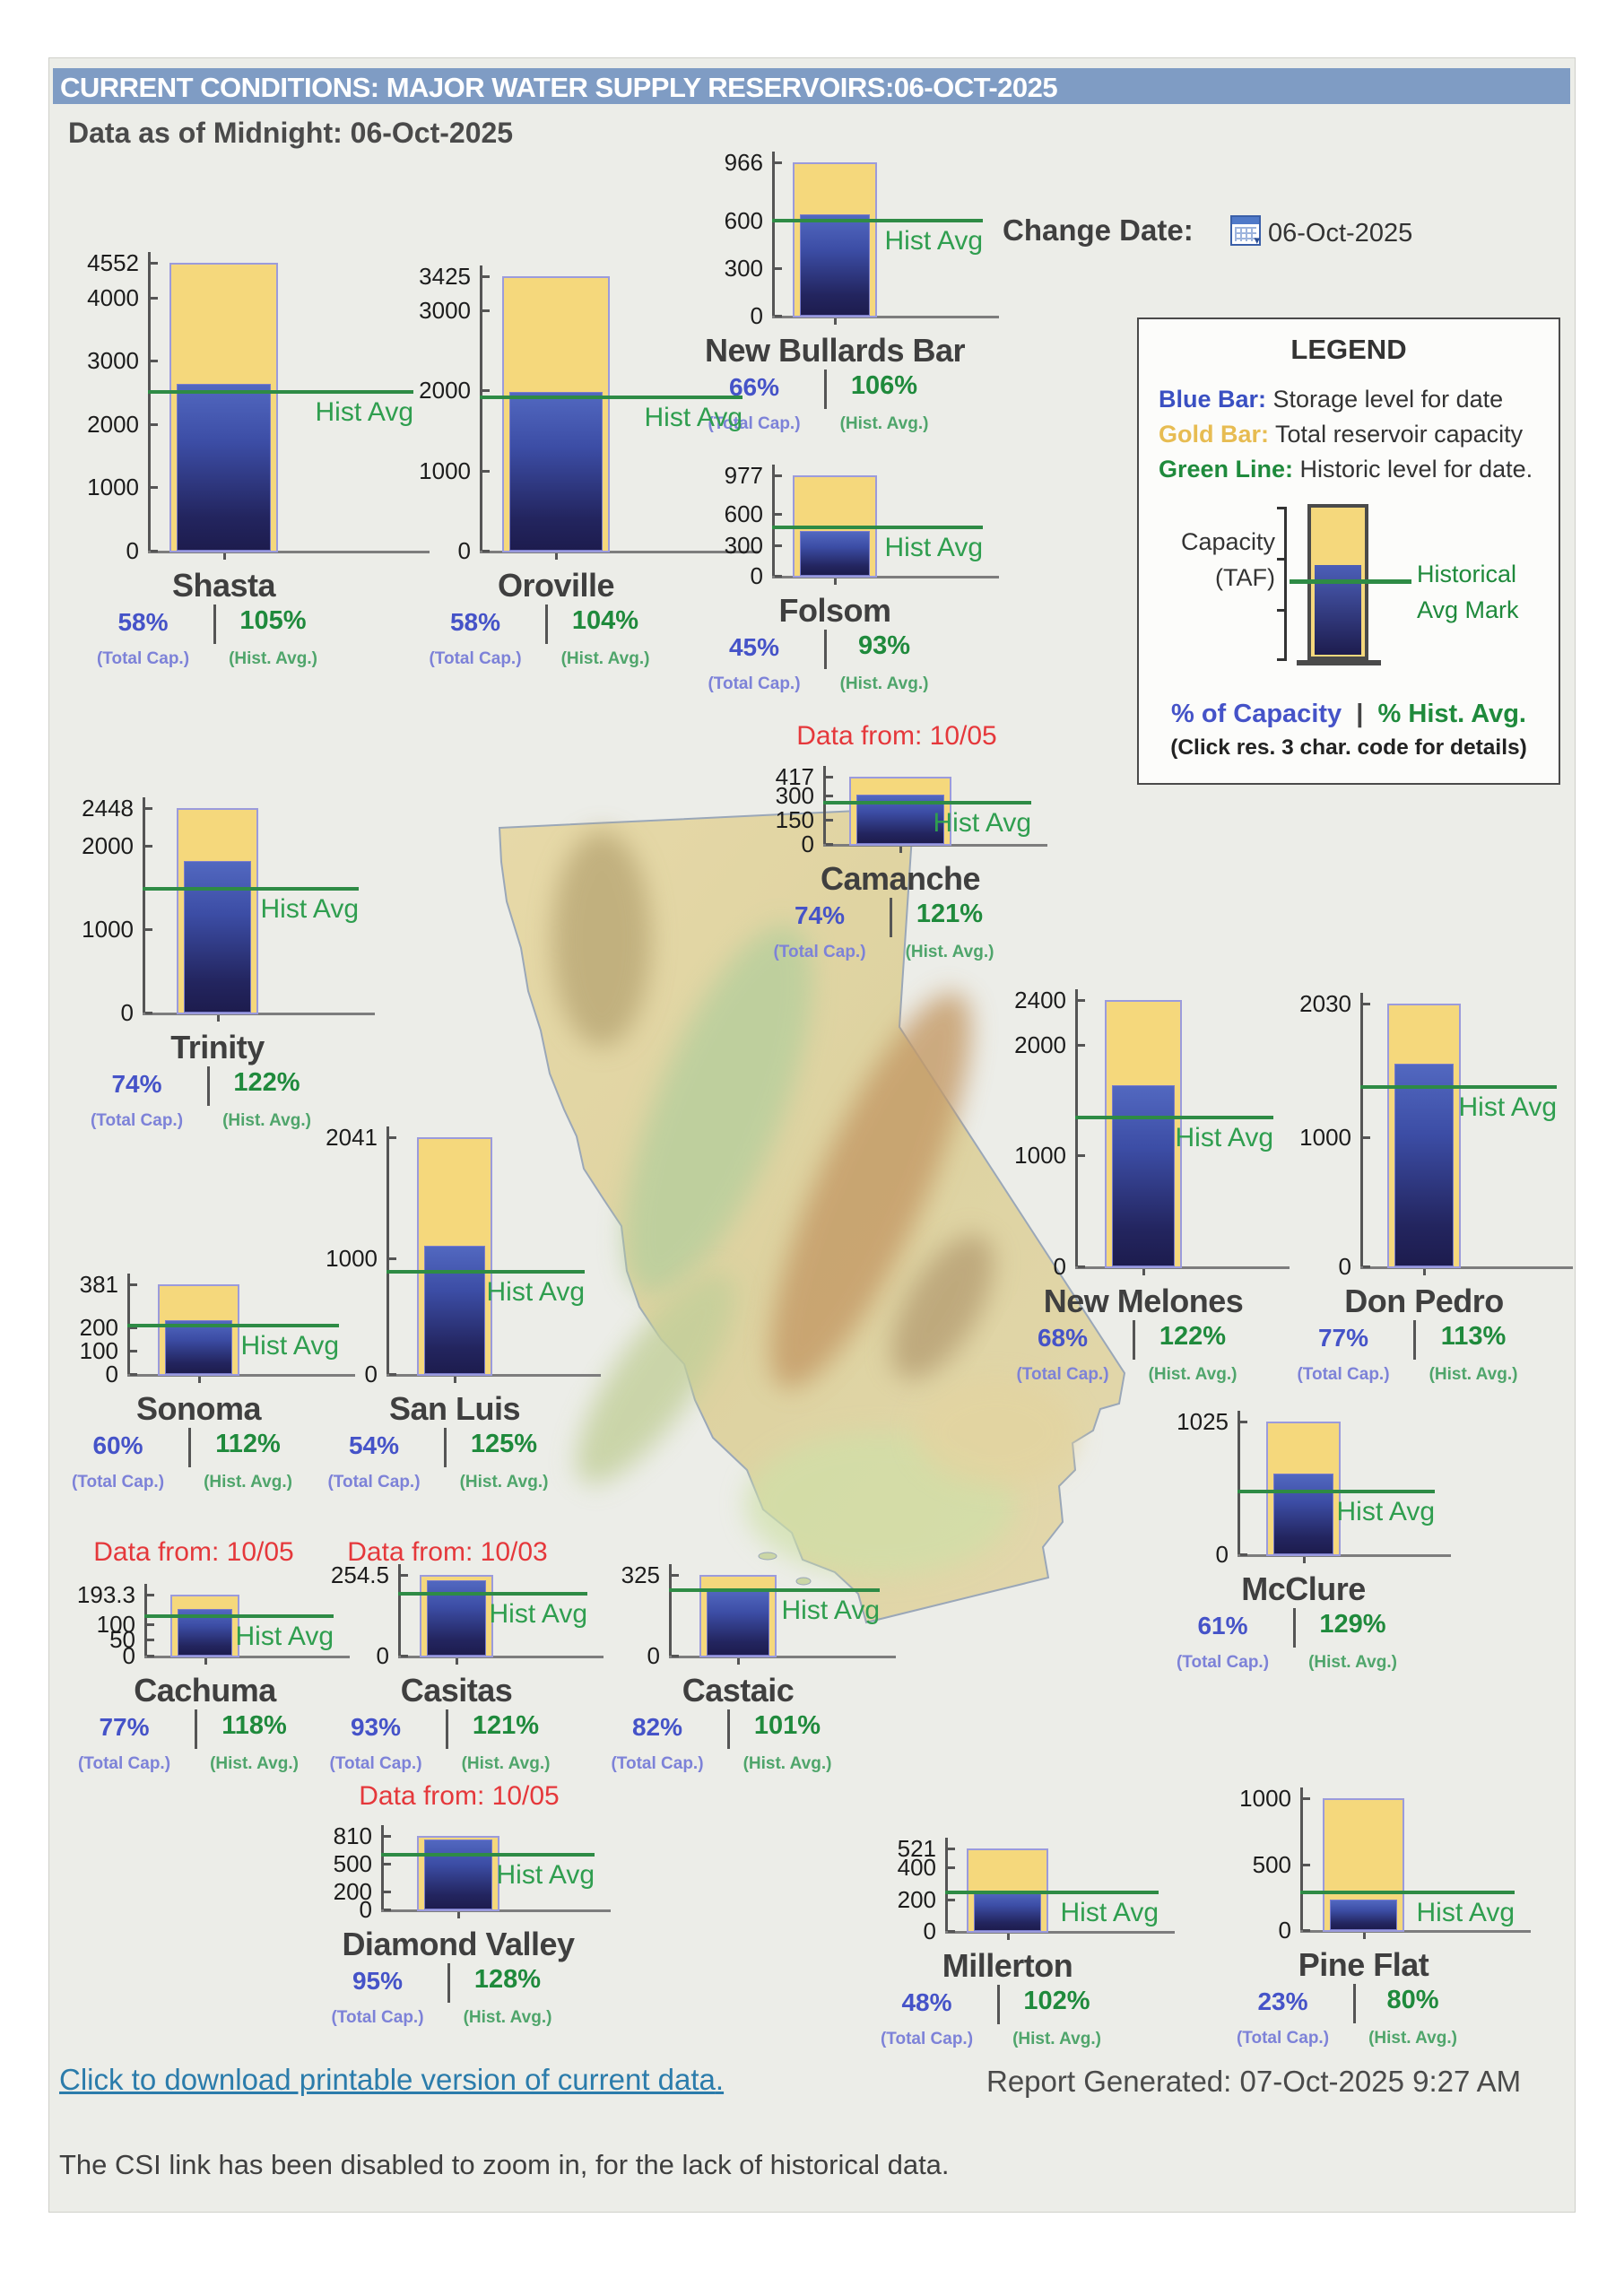 The image size is (1624, 2296). What do you see at coordinates (754, 647) in the screenshot?
I see `pct-capacity-folsom: 45%` at bounding box center [754, 647].